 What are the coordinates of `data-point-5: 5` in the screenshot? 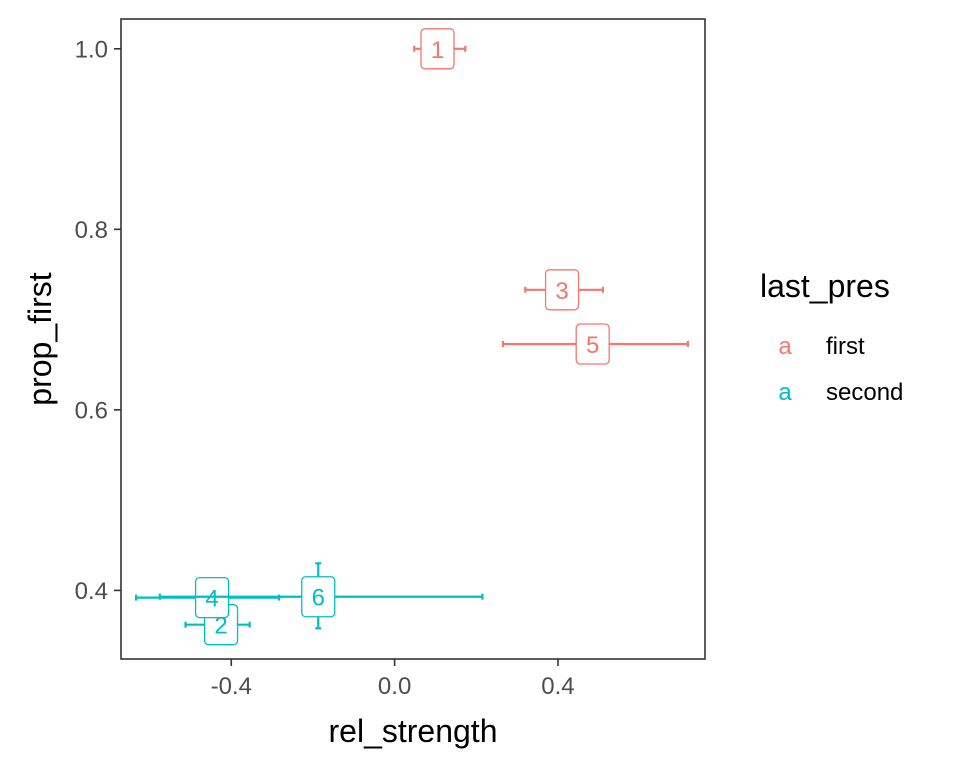 It's located at (595, 344).